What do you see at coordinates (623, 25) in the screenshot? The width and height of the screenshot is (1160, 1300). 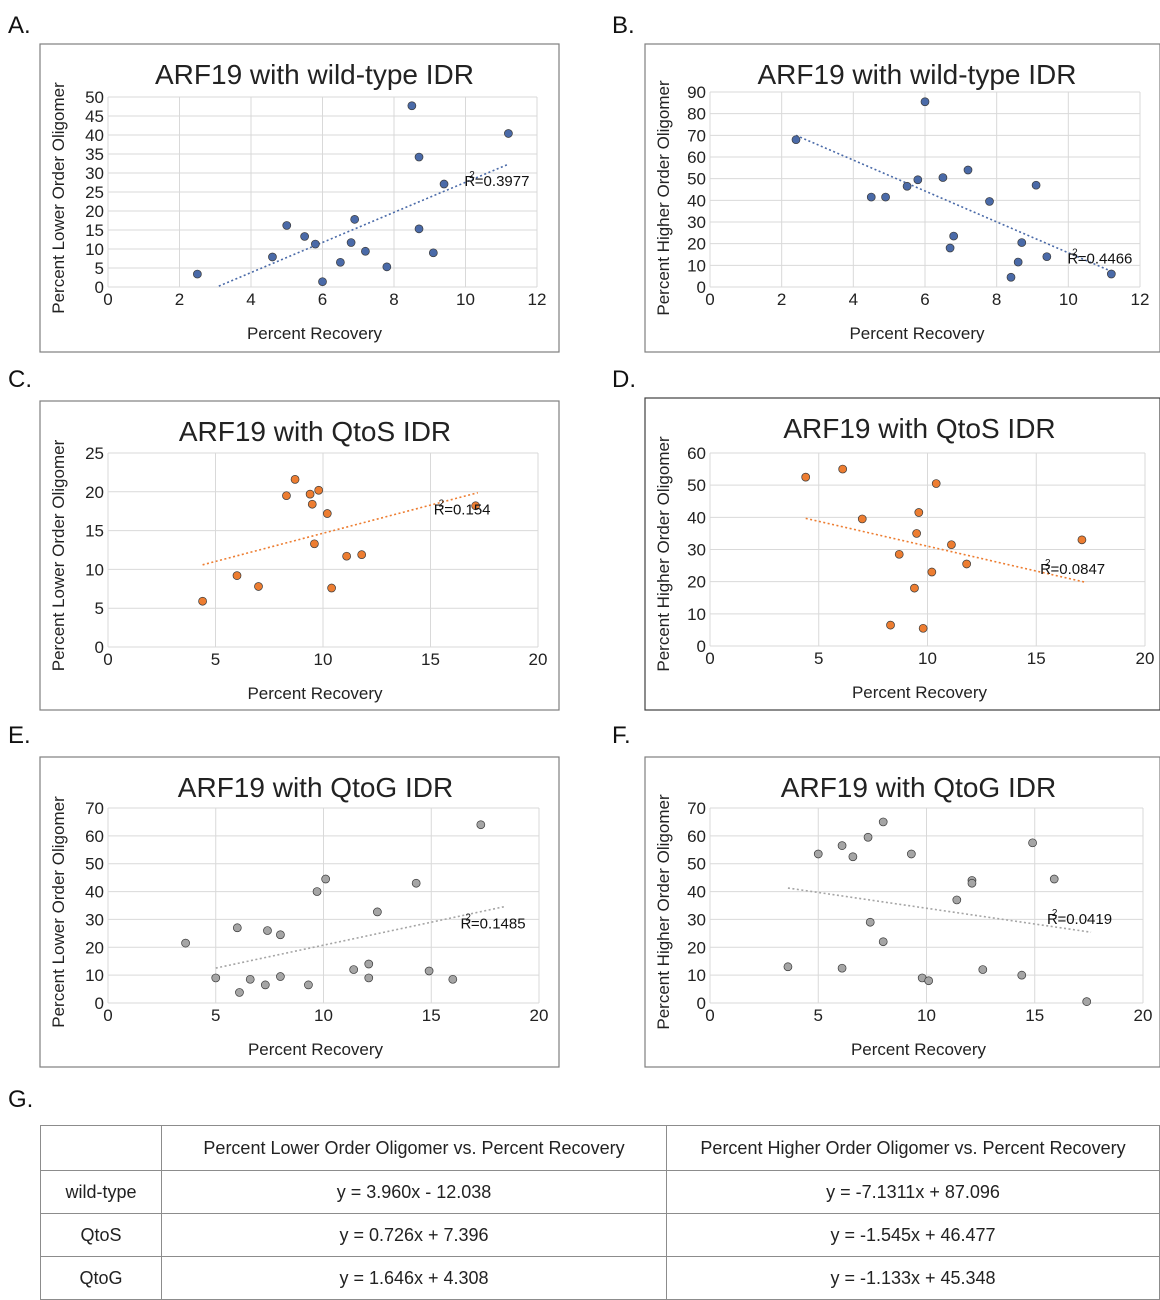 I see `panel-label-b: B.` at bounding box center [623, 25].